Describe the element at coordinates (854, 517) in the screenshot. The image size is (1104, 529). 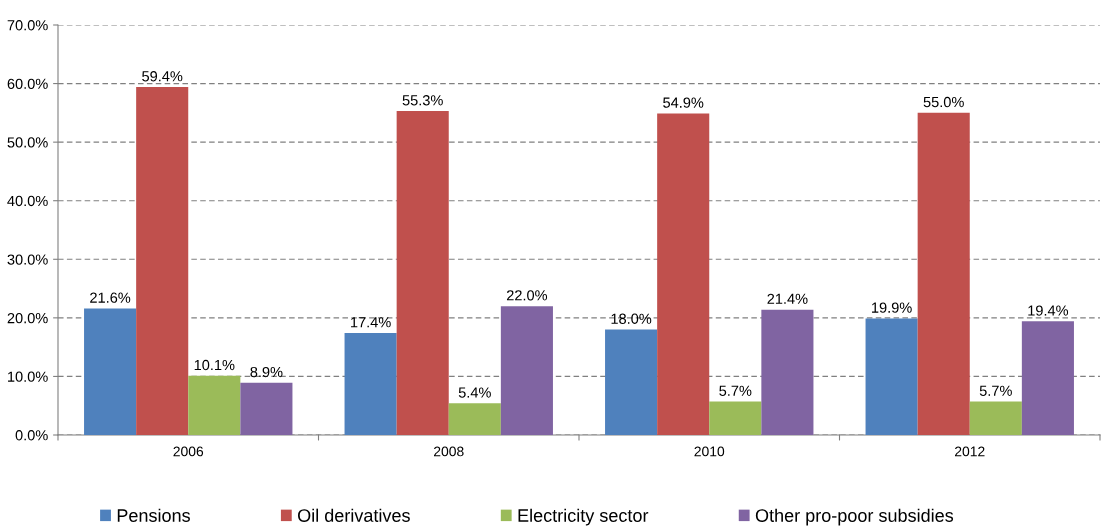
I see `legend-label: Other pro-poor subsidies` at that location.